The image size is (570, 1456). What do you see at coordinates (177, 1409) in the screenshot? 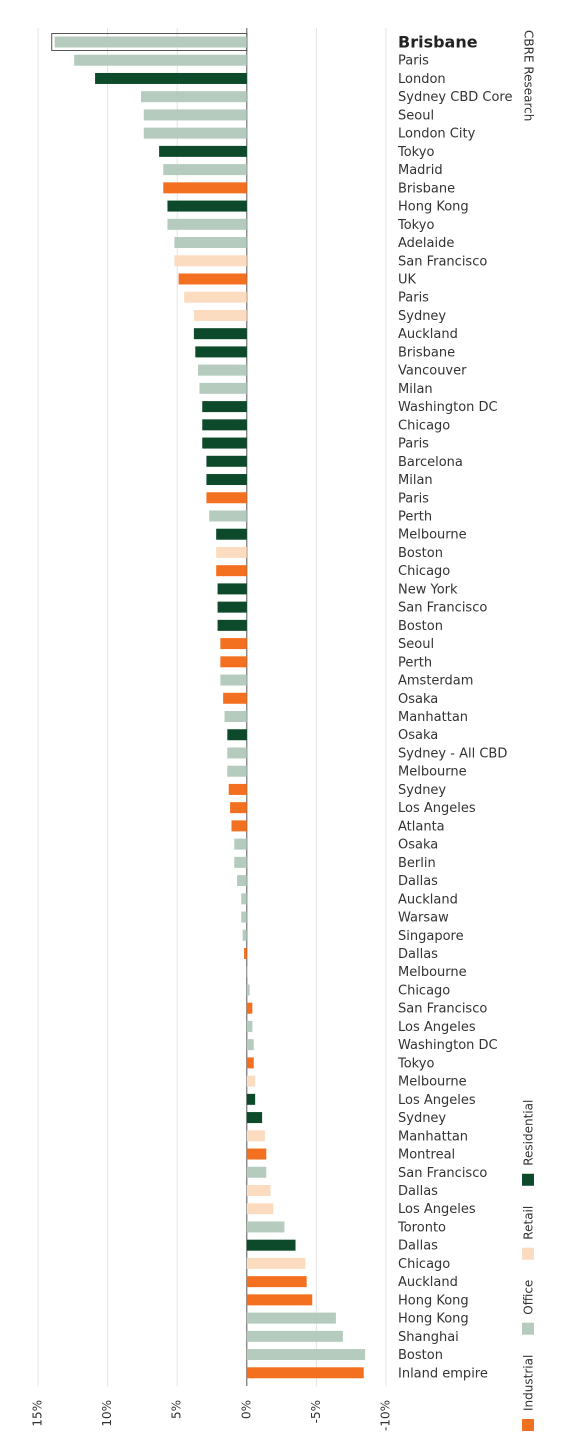
I see `x-tick-label: 5%` at bounding box center [177, 1409].